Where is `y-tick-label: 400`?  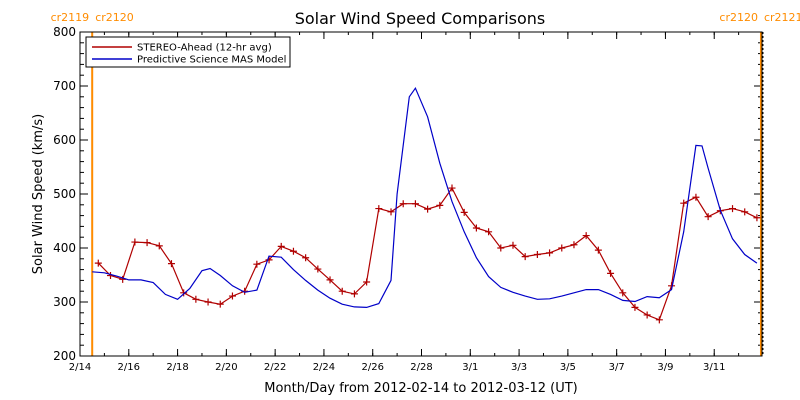
y-tick-label: 400 is located at coordinates (64, 248).